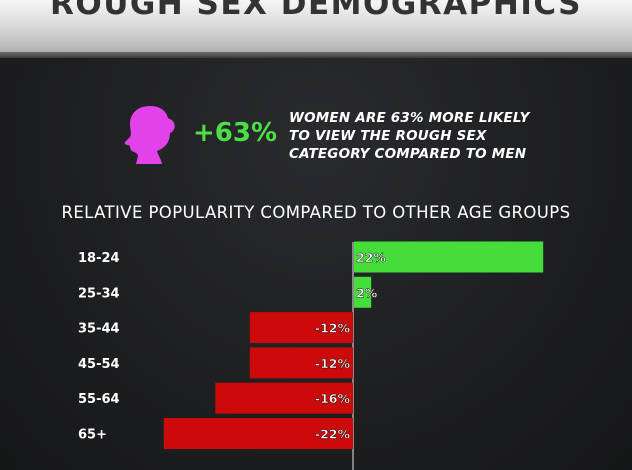 The height and width of the screenshot is (470, 632). I want to click on description-line-3: CATEGORY COMPARED TO MEN, so click(408, 154).